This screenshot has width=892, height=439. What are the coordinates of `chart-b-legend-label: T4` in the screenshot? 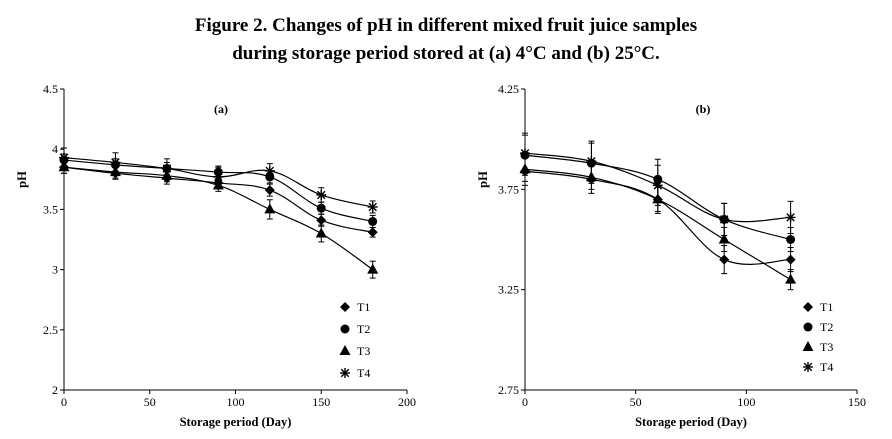 It's located at (826, 367).